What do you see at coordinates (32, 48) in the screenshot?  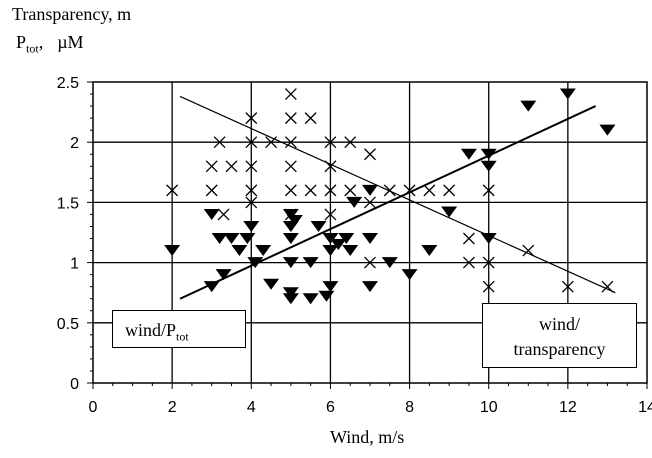 I see `ptot-sub: tot` at bounding box center [32, 48].